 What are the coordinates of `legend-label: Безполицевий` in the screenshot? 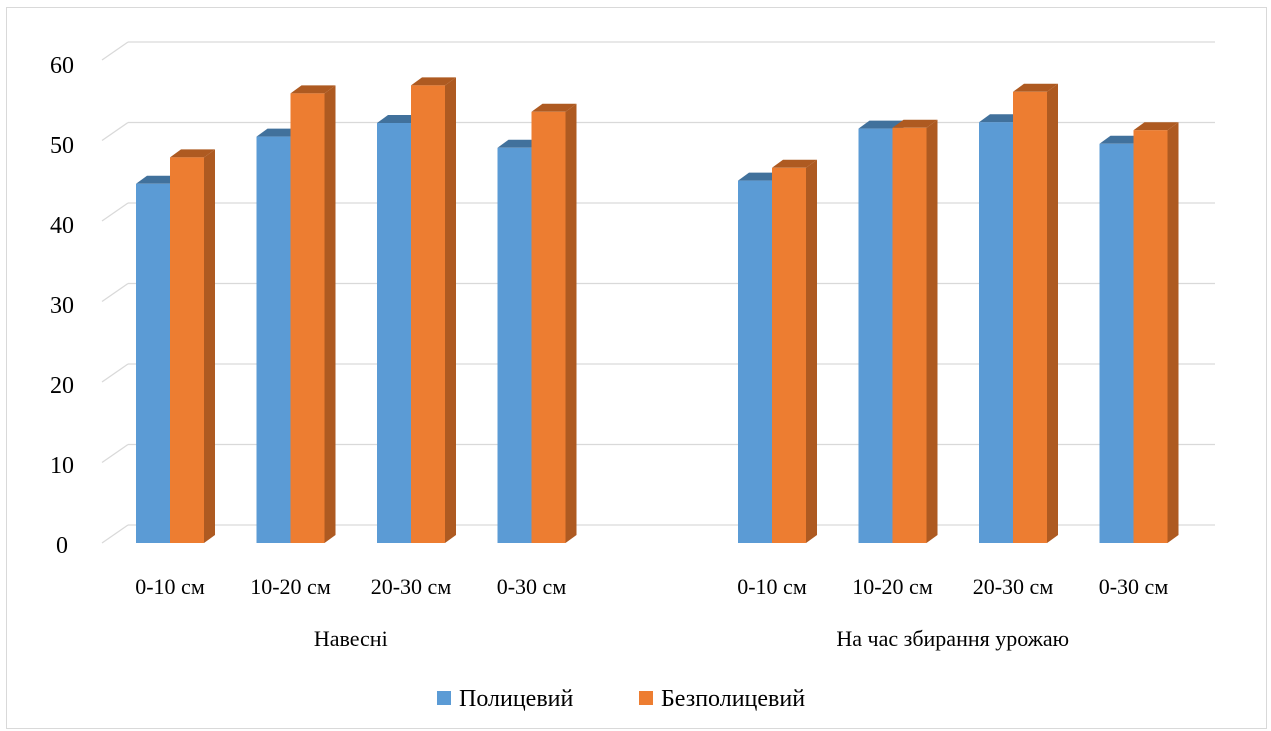 It's located at (733, 699).